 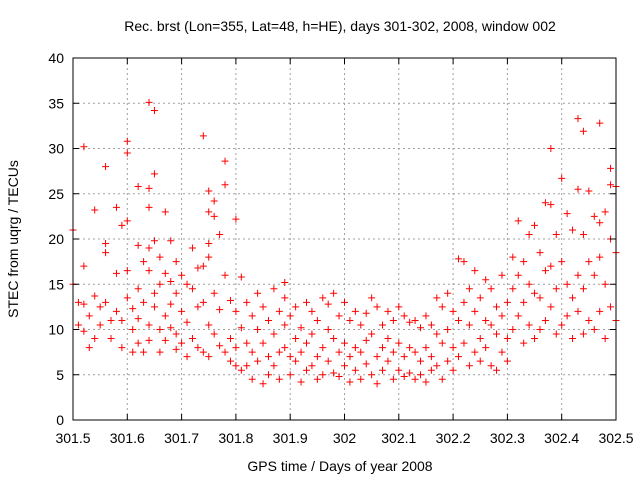 I want to click on x-tick-label: 302.3, so click(x=507, y=438).